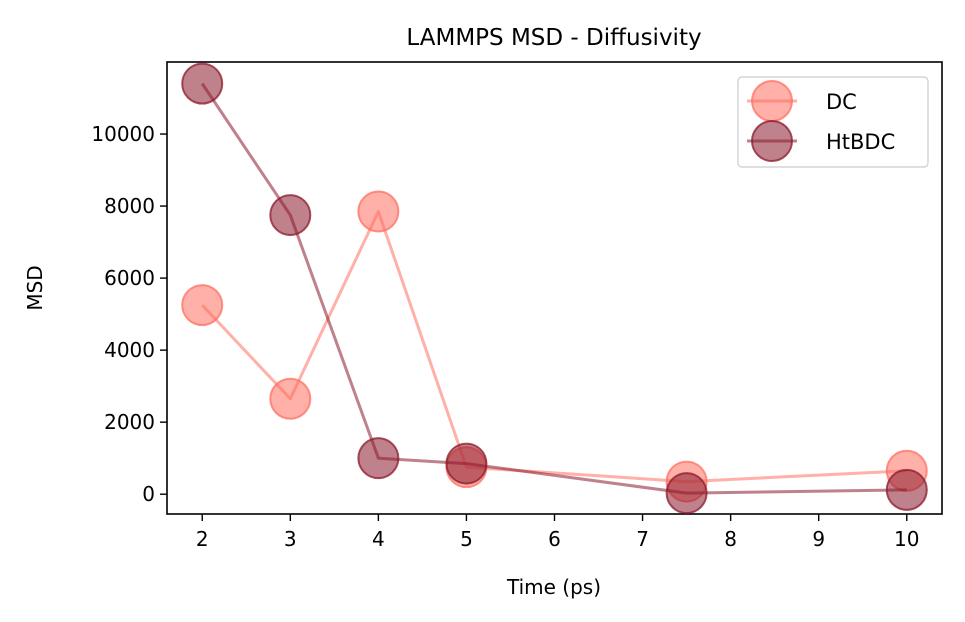 The height and width of the screenshot is (622, 965). Describe the element at coordinates (202, 539) in the screenshot. I see `x-tick-label: 2` at that location.